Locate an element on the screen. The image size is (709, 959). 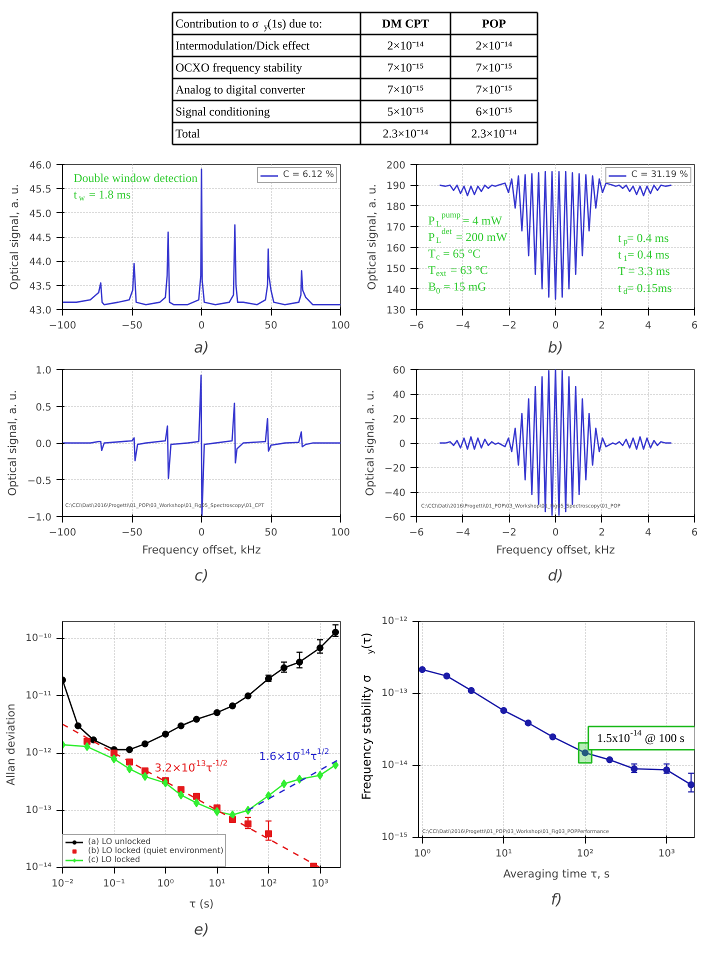
y-tick-label: 150 is located at coordinates (396, 270).